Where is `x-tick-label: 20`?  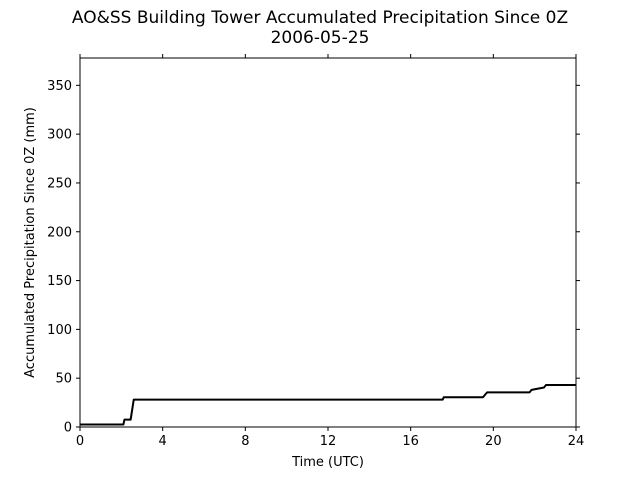
x-tick-label: 20 is located at coordinates (493, 441).